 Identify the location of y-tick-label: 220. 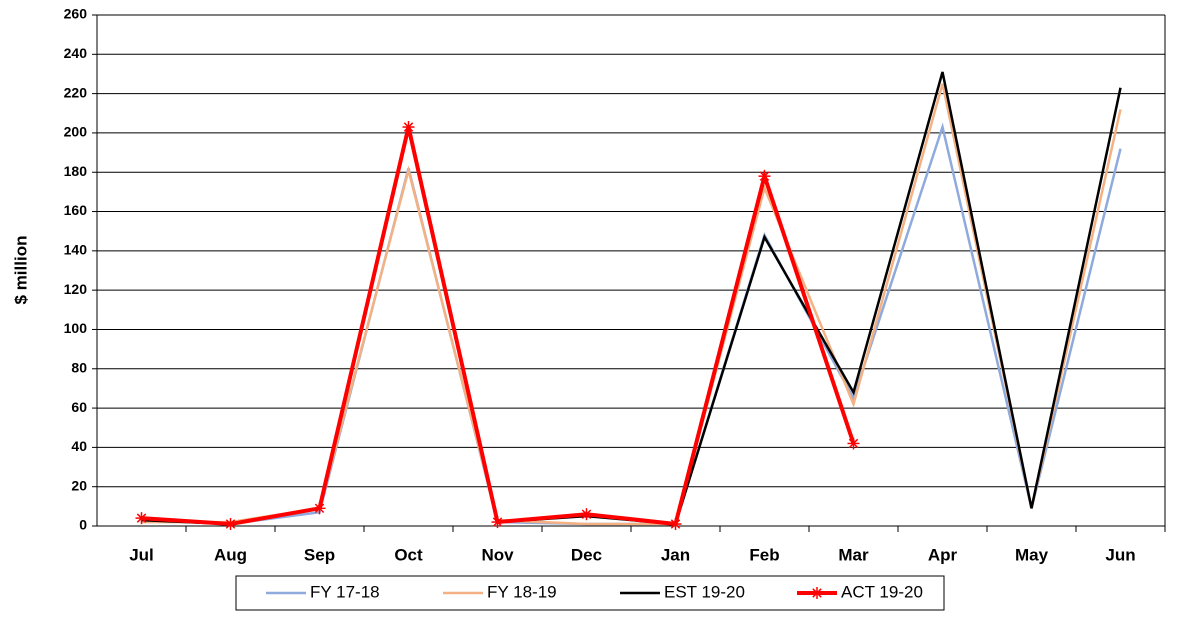
(76, 92).